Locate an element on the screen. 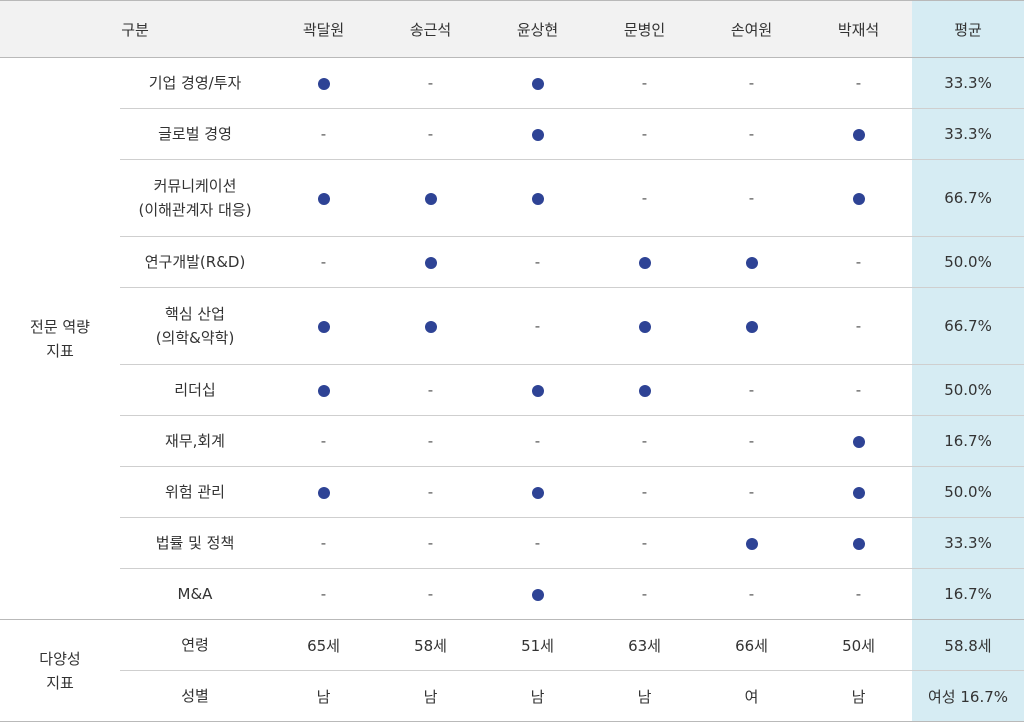 This screenshot has width=1024, height=724. row-label: 커뮤니케이션 (이해관계자 대응) is located at coordinates (195, 198).